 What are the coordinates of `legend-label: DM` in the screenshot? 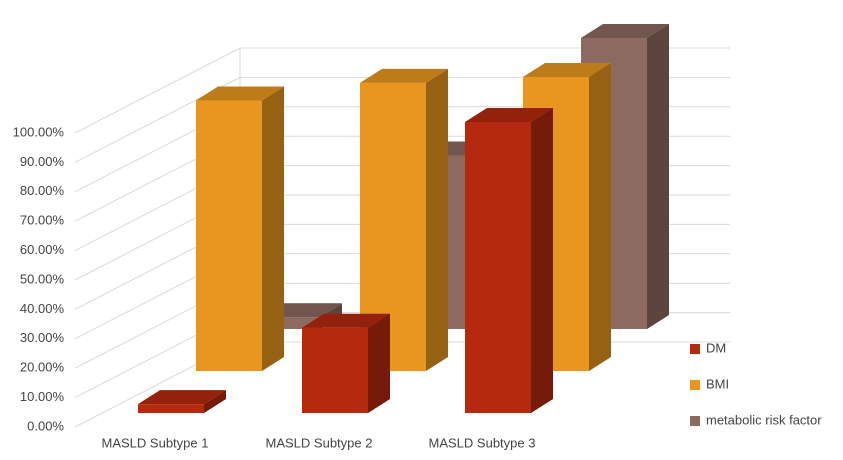 It's located at (716, 347).